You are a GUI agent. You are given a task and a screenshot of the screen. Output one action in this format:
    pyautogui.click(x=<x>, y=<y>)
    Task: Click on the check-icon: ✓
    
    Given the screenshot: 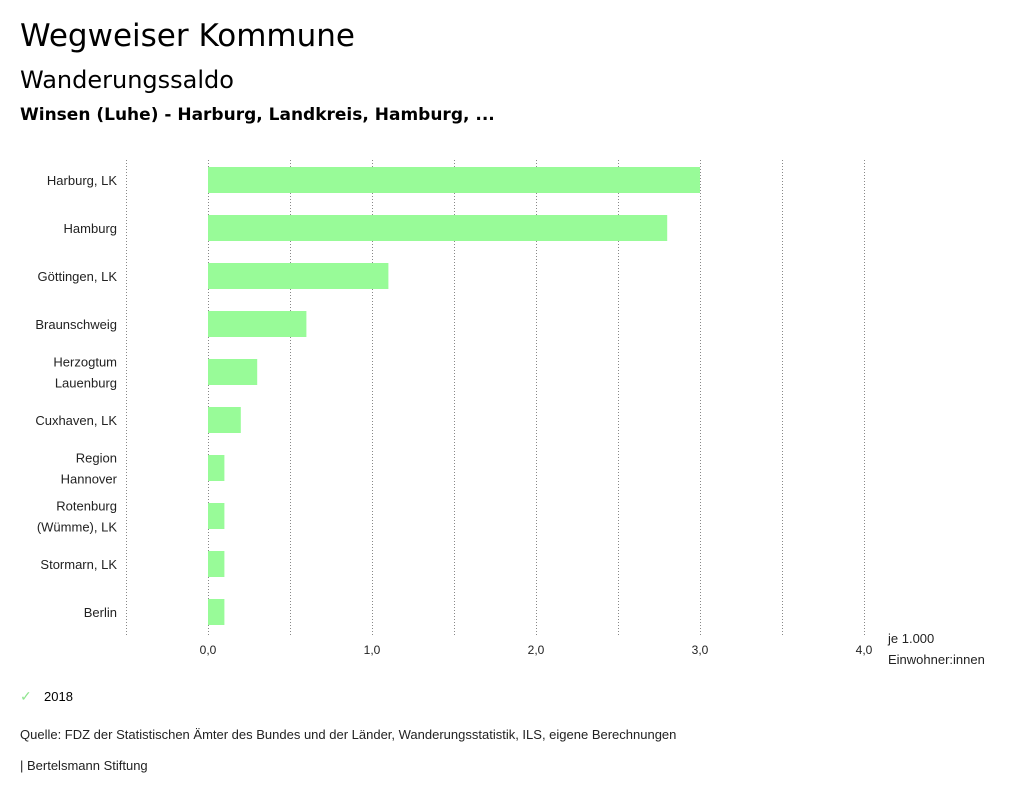 What is the action you would take?
    pyautogui.click(x=26, y=696)
    